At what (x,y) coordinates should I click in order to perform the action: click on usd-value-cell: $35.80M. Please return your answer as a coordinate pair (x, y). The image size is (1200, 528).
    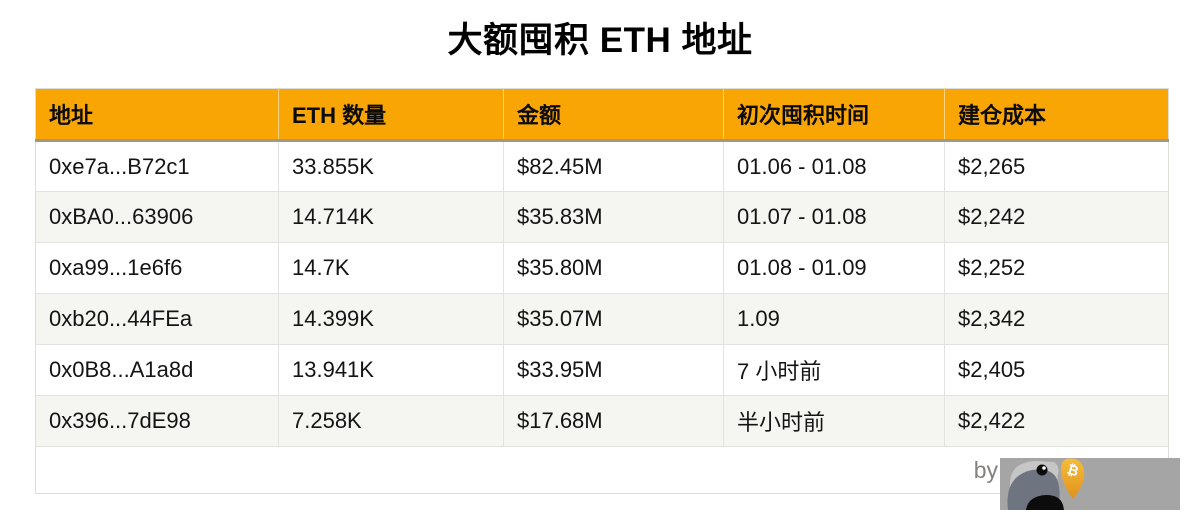
    Looking at the image, I should click on (613, 268).